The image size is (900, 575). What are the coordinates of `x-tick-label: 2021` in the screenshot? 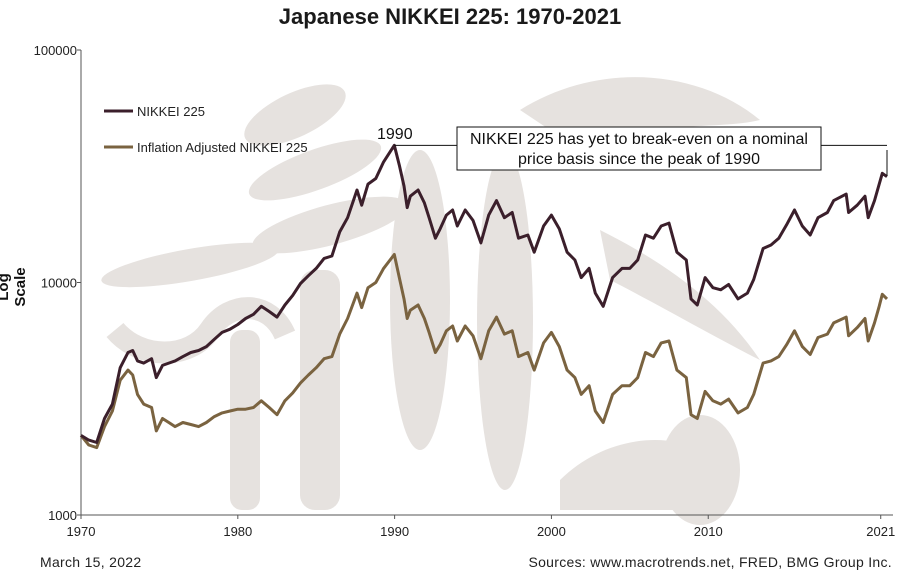 It's located at (880, 531).